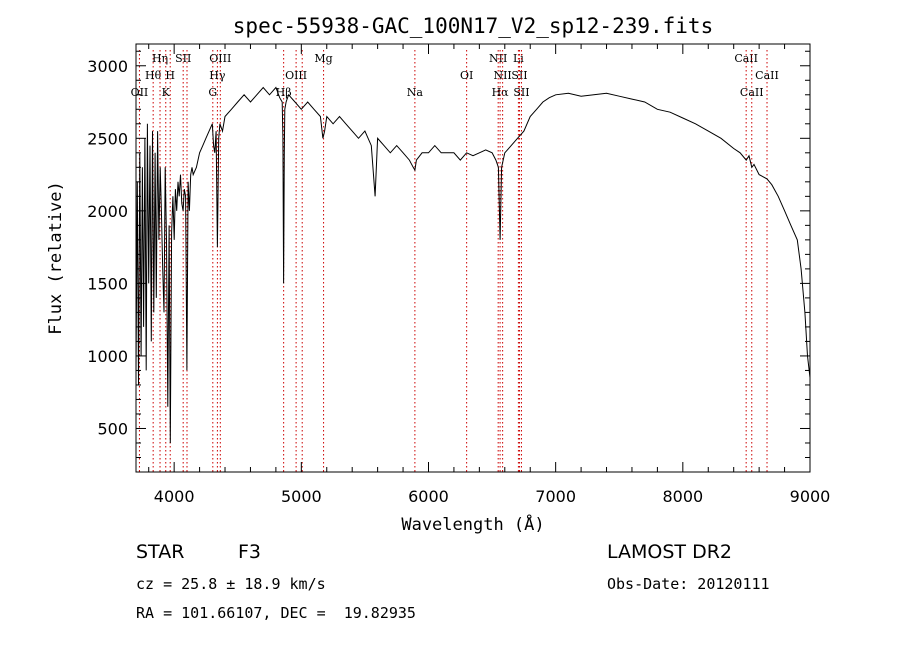  What do you see at coordinates (555, 496) in the screenshot?
I see `x-tick-label: 7000` at bounding box center [555, 496].